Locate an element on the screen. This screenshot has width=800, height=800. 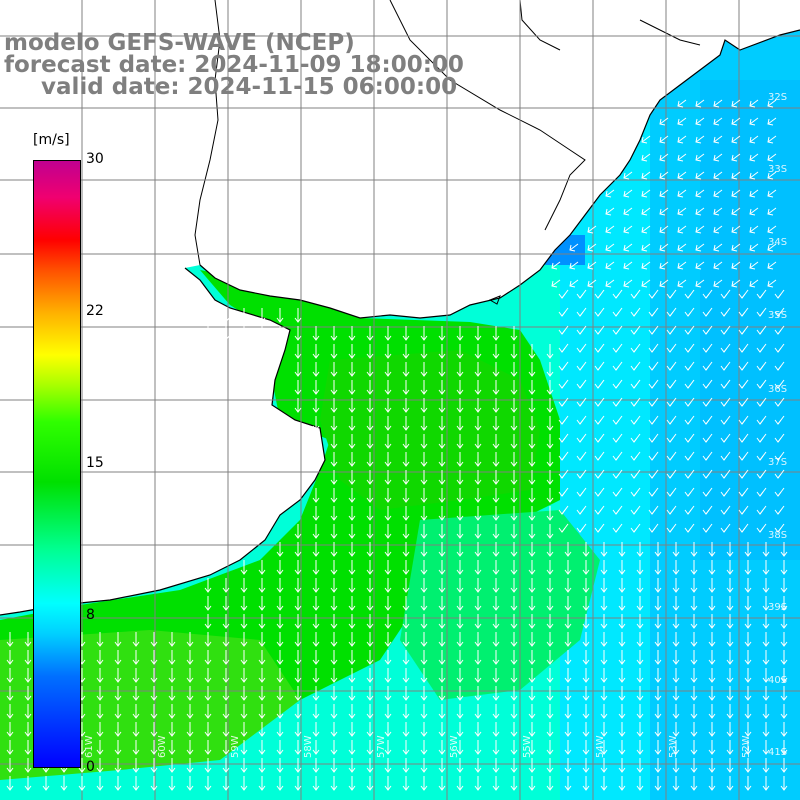
lon-label: 60W is located at coordinates (162, 746).